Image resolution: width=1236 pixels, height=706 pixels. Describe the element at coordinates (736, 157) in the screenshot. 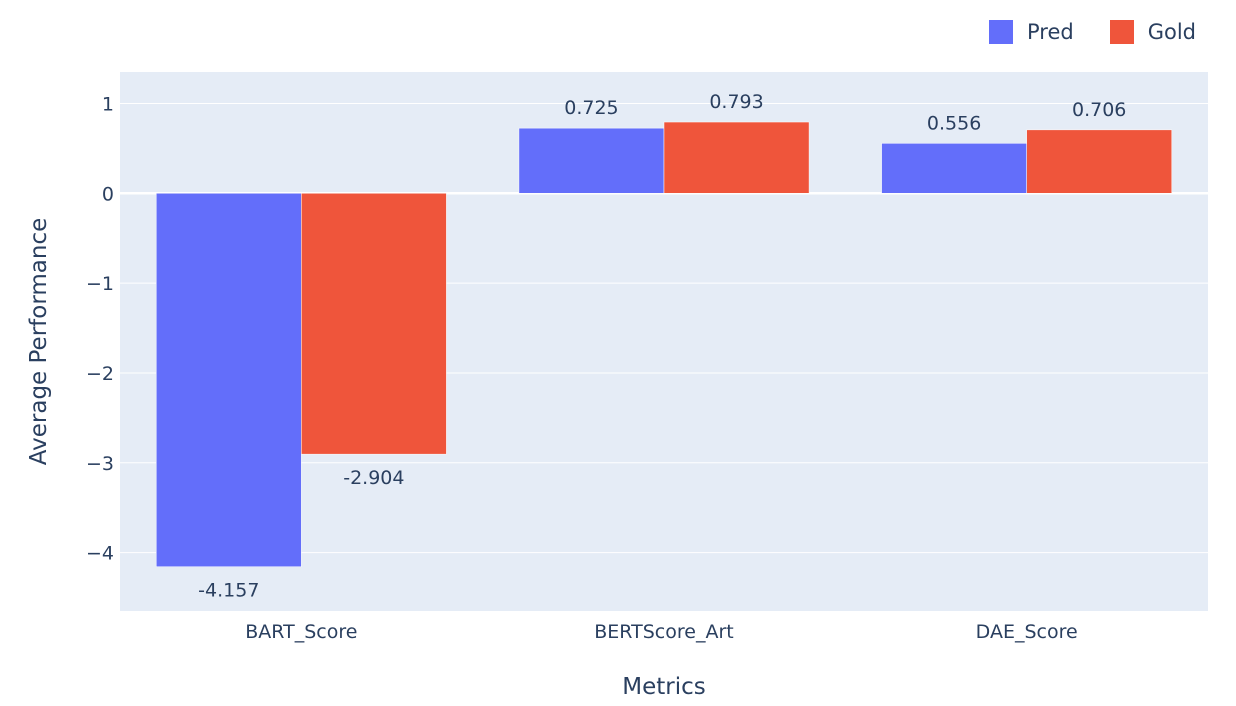

I see `bar-gold-bertscore_art` at that location.